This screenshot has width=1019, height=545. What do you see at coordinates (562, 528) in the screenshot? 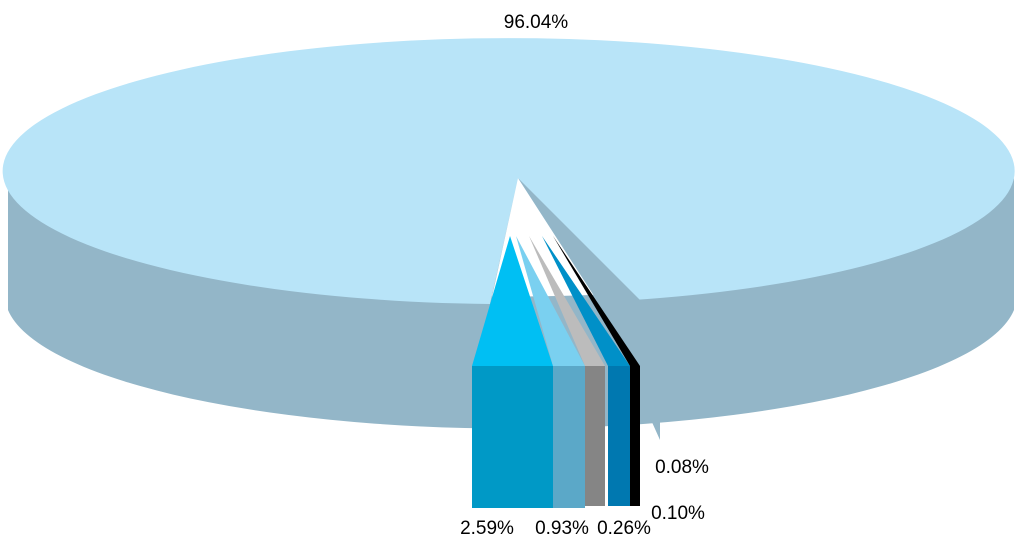
I see `data-label-0-93: 0.93%` at bounding box center [562, 528].